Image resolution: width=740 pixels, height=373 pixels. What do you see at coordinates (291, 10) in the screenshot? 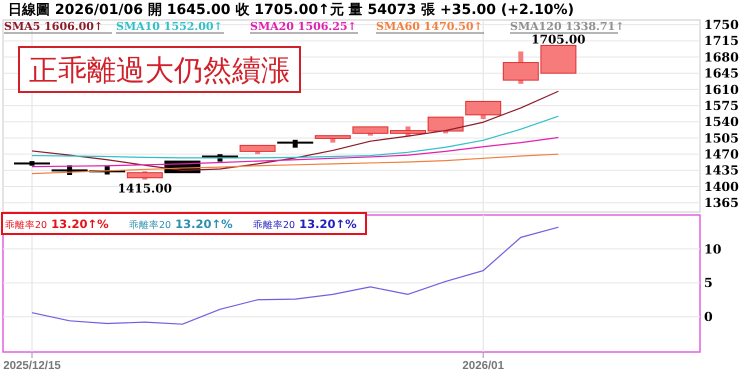
I see `chart-title: 日線圖 2026/01/06 開 1645.00 收 1705.00↑元 量 54073 張 +35.00 (+2.10%)` at bounding box center [291, 10].